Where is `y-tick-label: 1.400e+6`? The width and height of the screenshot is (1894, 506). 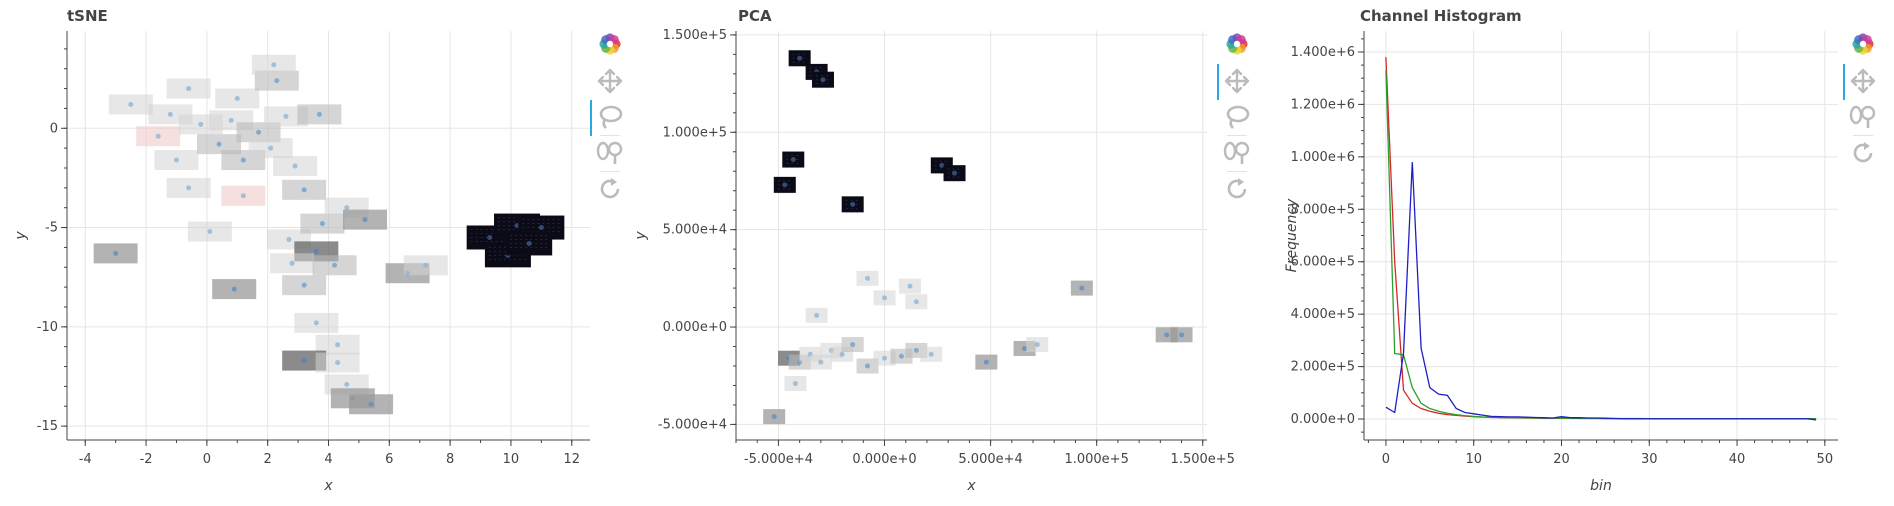
y-tick-label: 1.400e+6 is located at coordinates (1323, 52).